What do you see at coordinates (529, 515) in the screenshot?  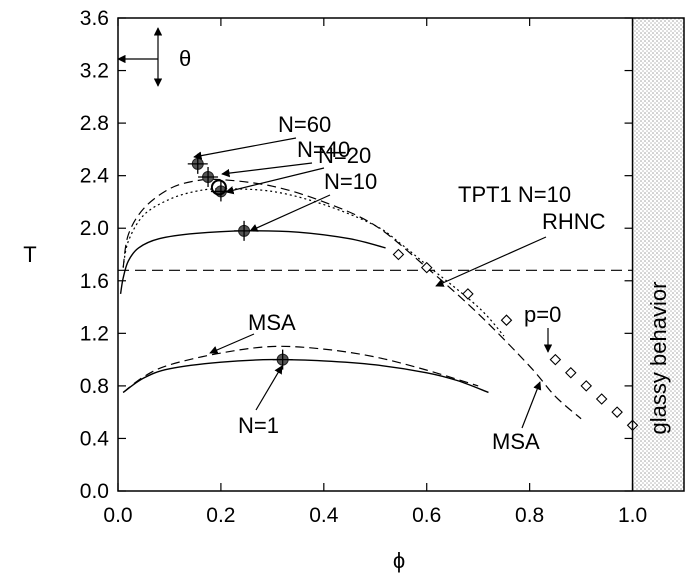 I see `x-tick-label: 0.8` at bounding box center [529, 515].